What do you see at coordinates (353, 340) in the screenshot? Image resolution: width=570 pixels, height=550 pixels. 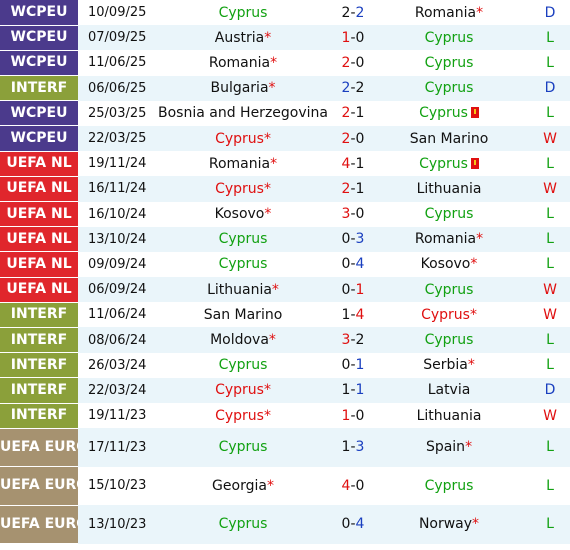 I see `score-cell: 3-2` at bounding box center [353, 340].